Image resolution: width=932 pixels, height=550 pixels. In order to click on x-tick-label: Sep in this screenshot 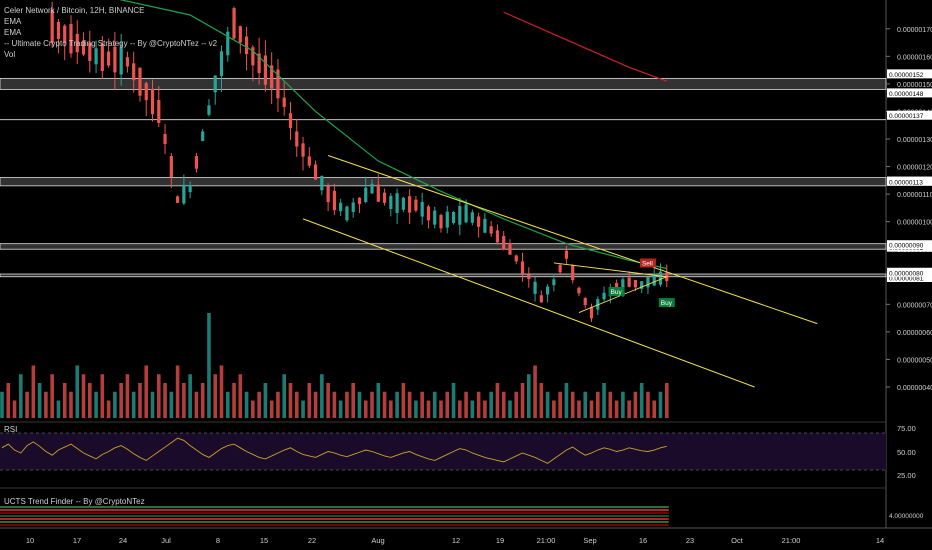, I will do `click(589, 540)`.